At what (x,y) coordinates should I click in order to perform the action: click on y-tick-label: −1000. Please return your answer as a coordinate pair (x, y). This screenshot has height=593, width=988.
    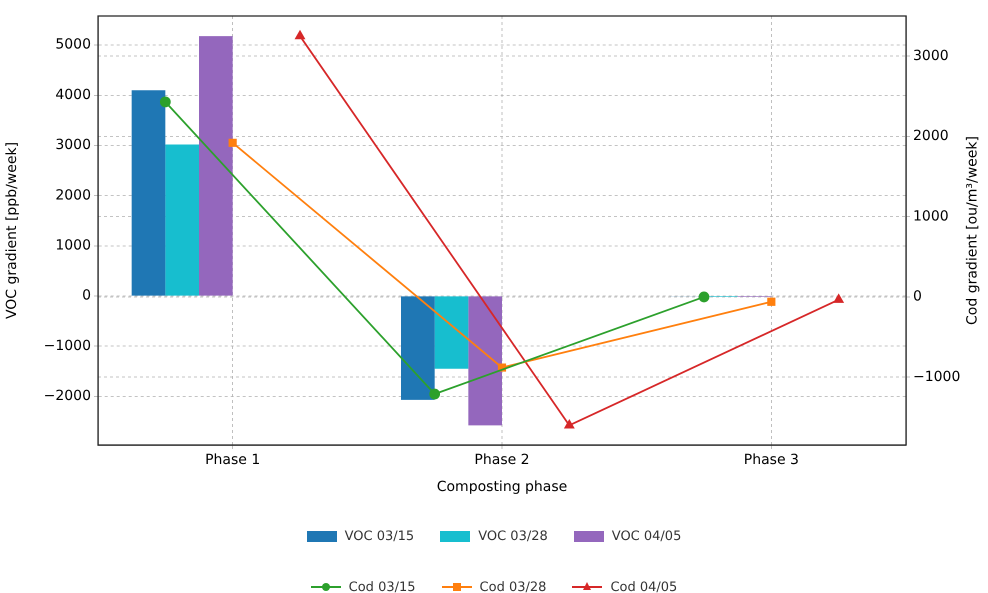
    Looking at the image, I should click on (67, 346).